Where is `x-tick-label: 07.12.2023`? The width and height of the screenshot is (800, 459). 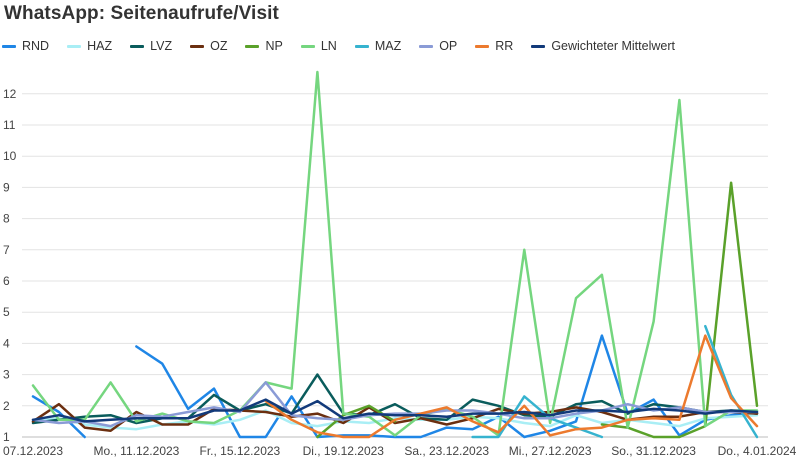
x-tick-label: 07.12.2023 is located at coordinates (33, 451).